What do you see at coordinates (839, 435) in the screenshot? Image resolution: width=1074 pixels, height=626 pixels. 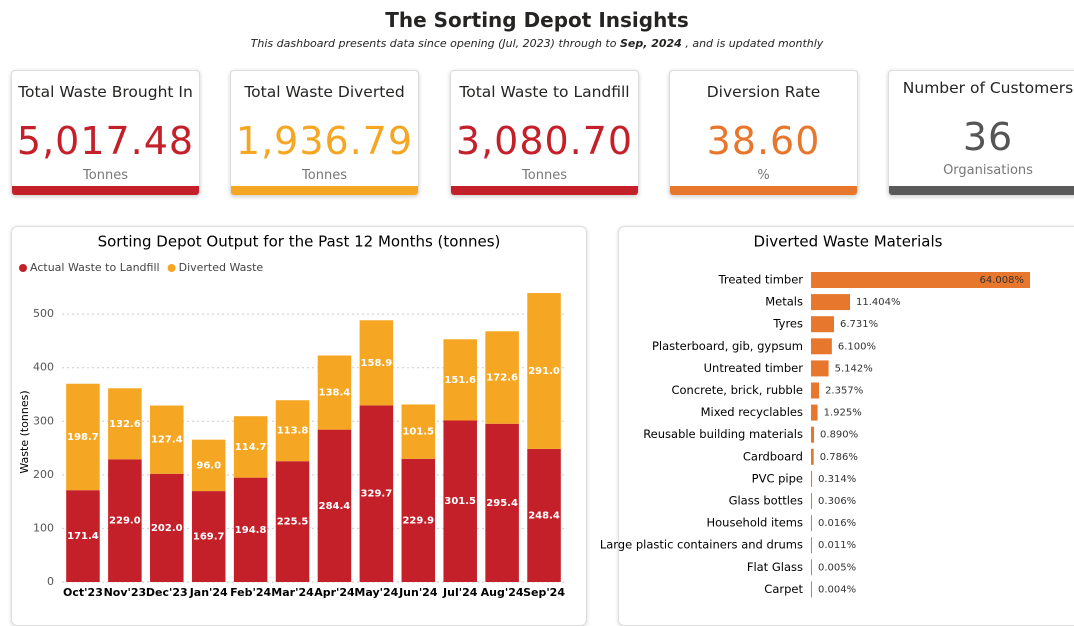 I see `data-label: 0.890%` at bounding box center [839, 435].